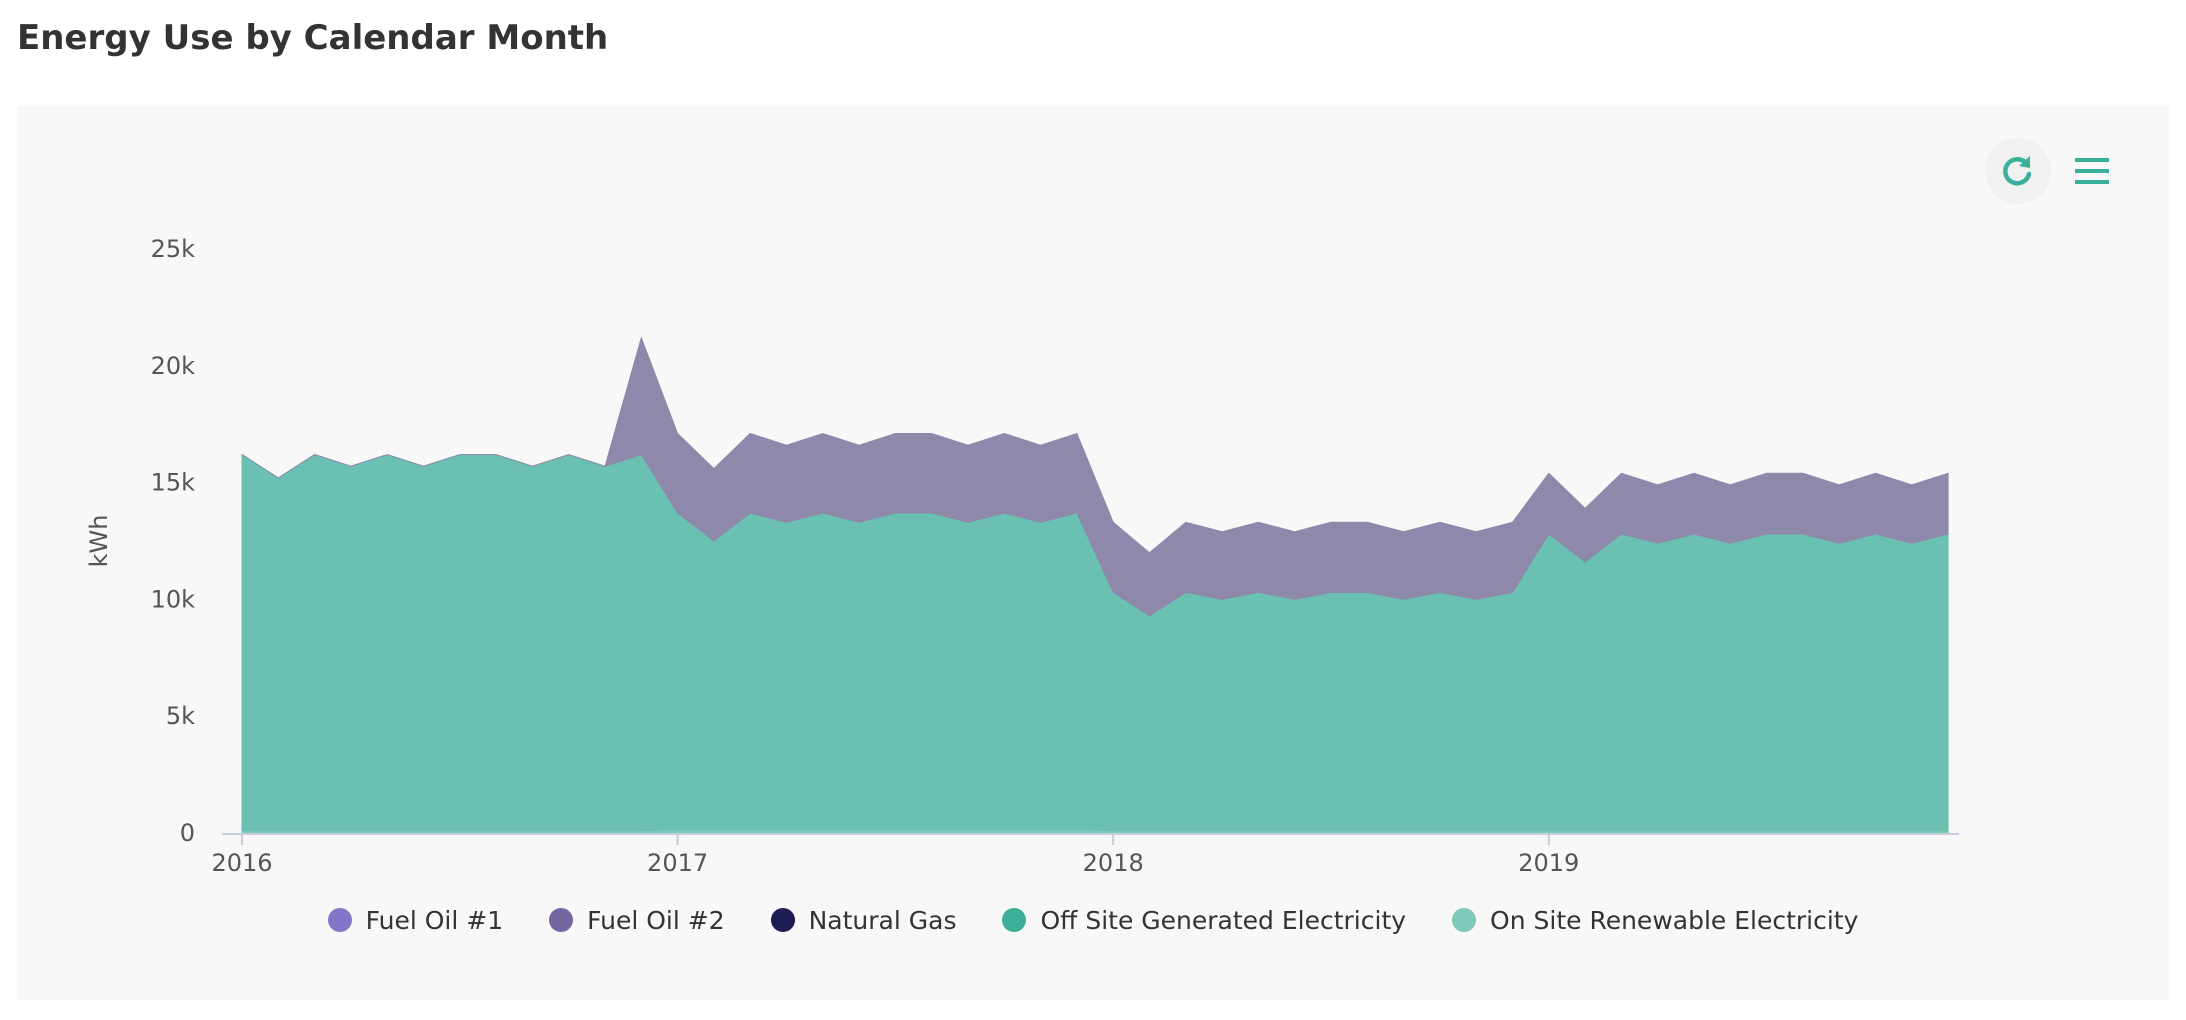 This screenshot has width=2186, height=1020. I want to click on x-tick-label: 2017, so click(677, 863).